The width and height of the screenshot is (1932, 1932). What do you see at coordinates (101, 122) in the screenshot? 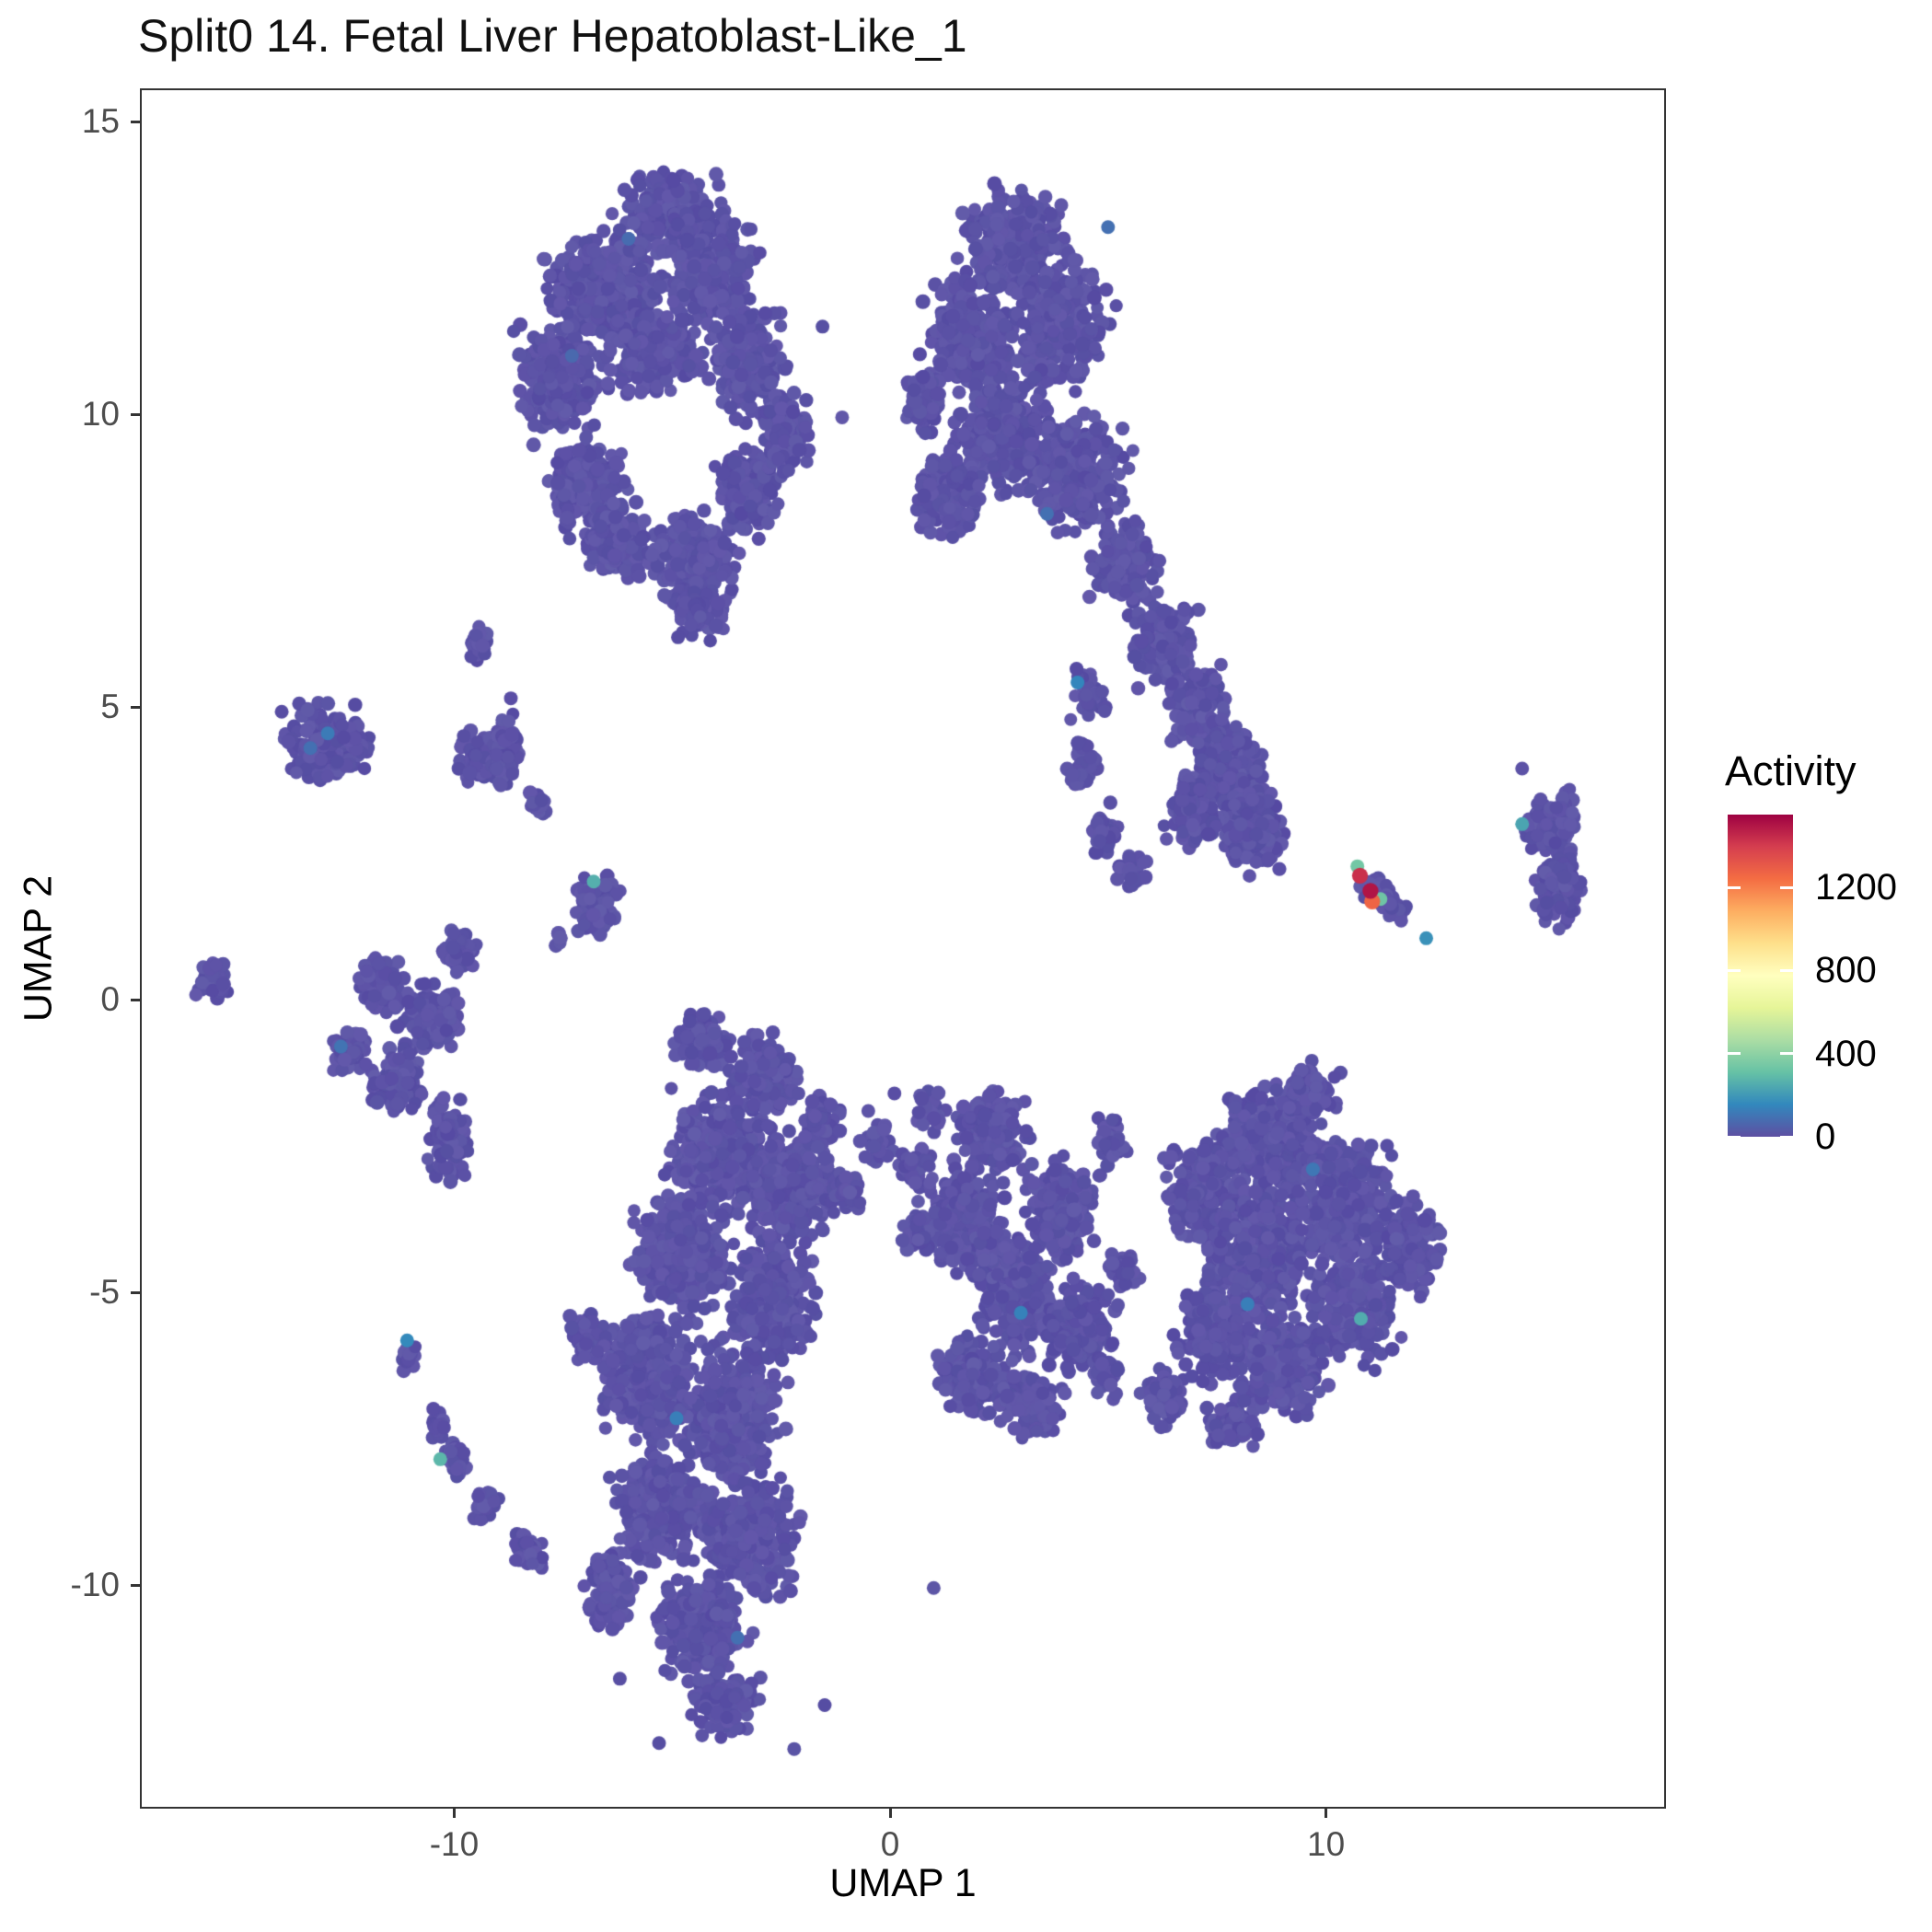
I see `y-tick-label: 15` at bounding box center [101, 122].